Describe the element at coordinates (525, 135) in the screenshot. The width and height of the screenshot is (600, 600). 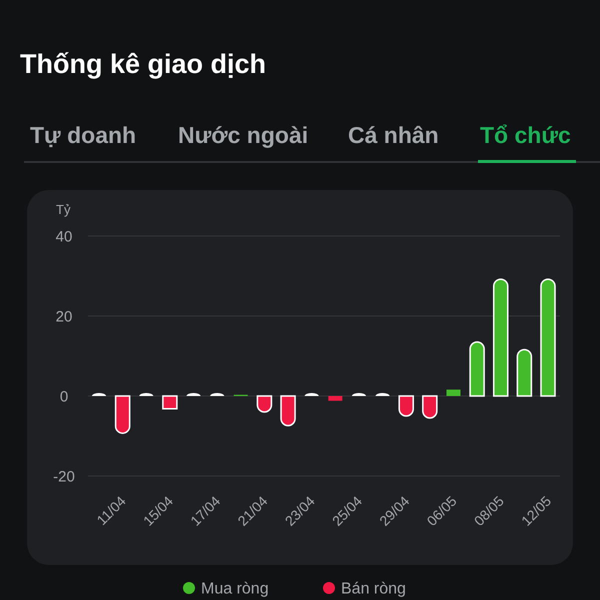
I see `text: Tổ chức` at that location.